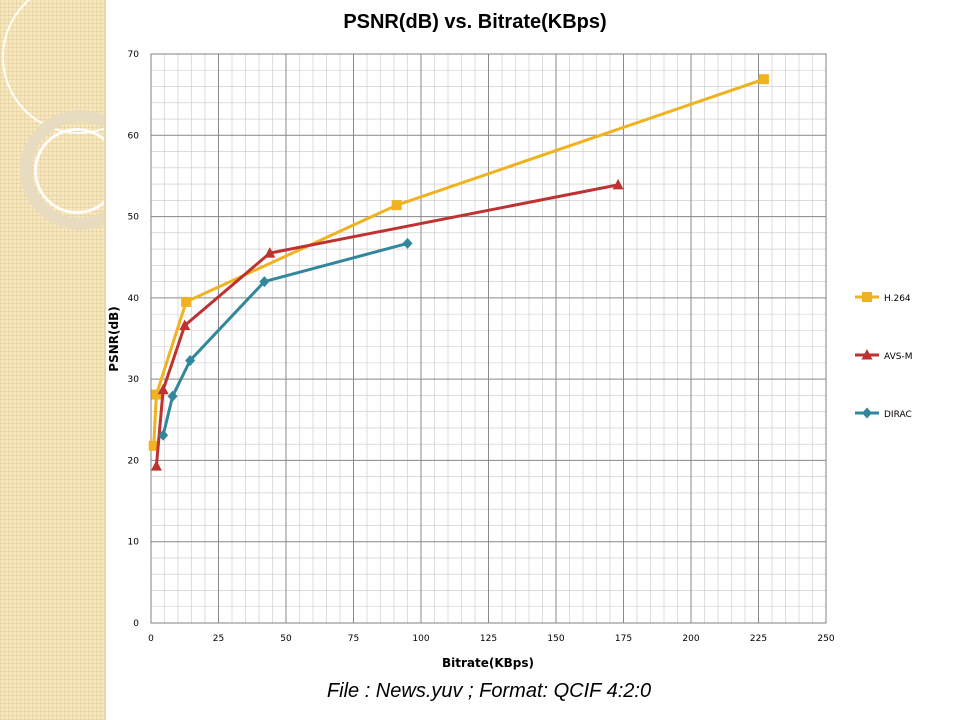 The image size is (960, 720). What do you see at coordinates (555, 639) in the screenshot?
I see `x-tick-label: 150` at bounding box center [555, 639].